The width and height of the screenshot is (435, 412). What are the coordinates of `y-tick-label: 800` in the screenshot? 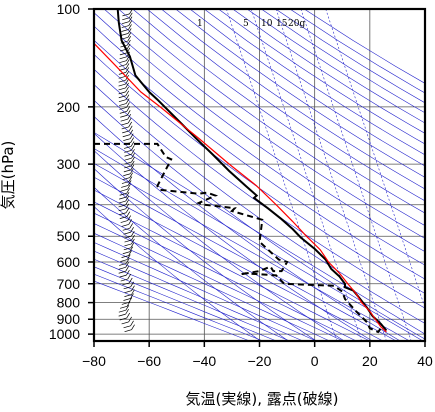 It's located at (69, 303).